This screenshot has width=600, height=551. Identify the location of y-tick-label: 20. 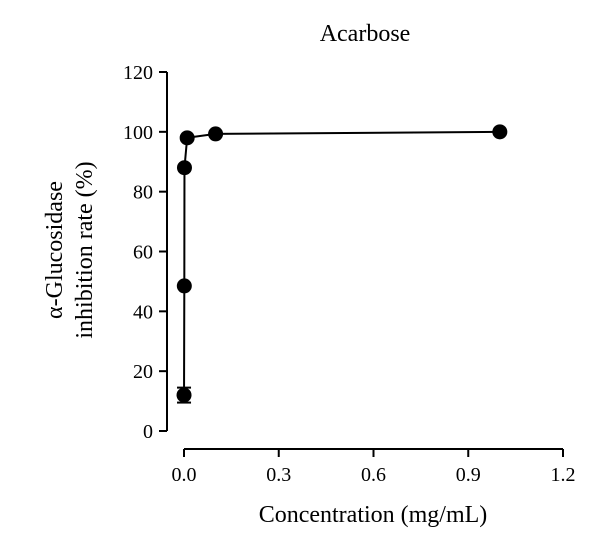
(143, 372).